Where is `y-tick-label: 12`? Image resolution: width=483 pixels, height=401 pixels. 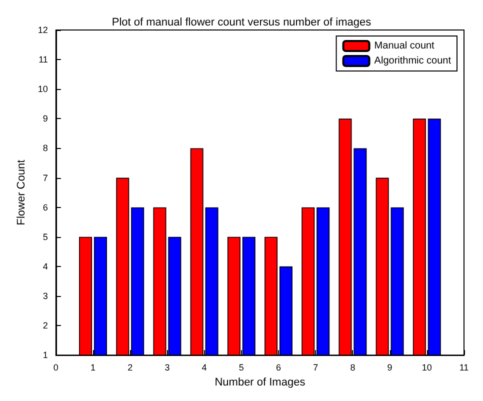 y-tick-label: 12 is located at coordinates (43, 30).